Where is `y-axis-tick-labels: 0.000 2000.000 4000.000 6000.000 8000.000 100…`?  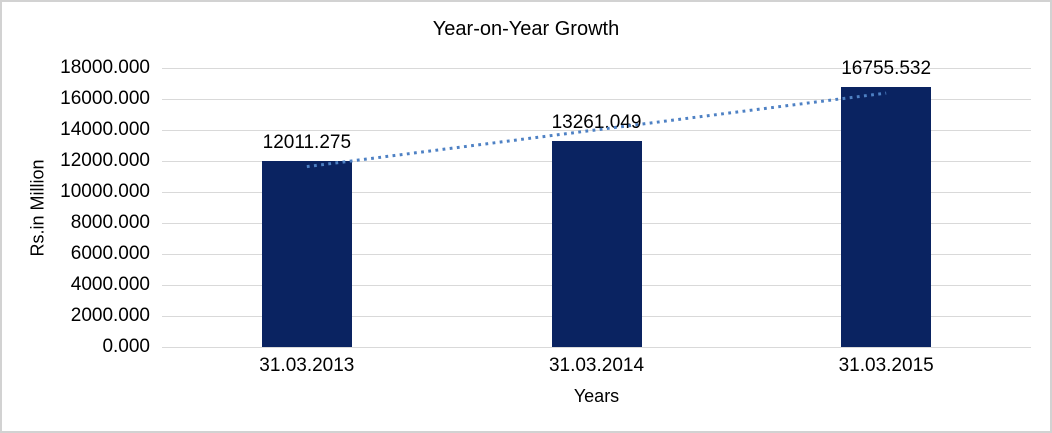 y-axis-tick-labels: 0.000 2000.000 4000.000 6000.000 8000.000 100… is located at coordinates (76, 207).